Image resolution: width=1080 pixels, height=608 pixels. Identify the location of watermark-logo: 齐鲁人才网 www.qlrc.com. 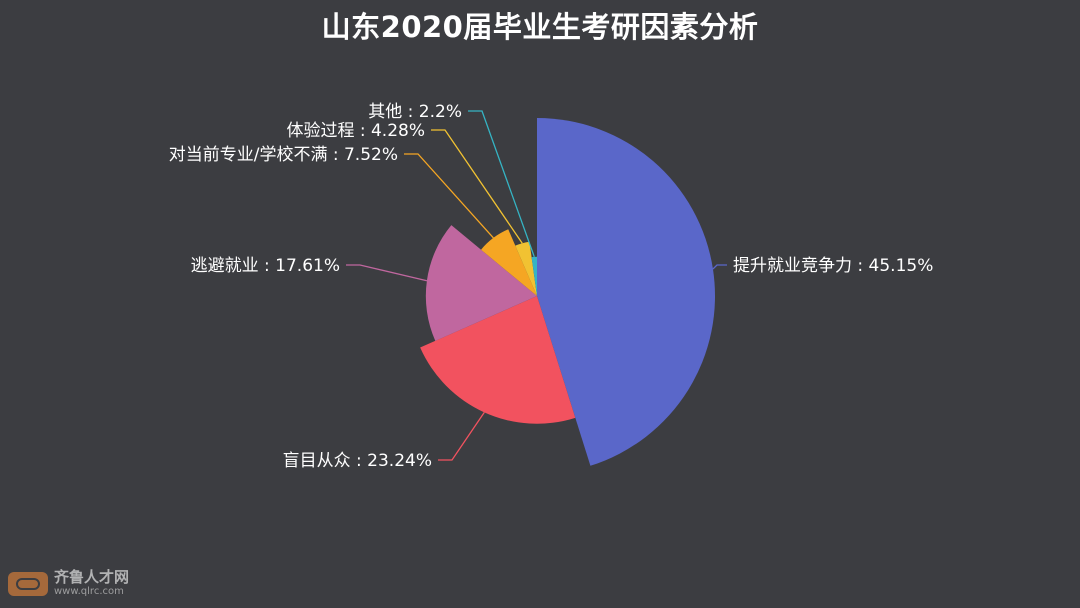
(68, 583).